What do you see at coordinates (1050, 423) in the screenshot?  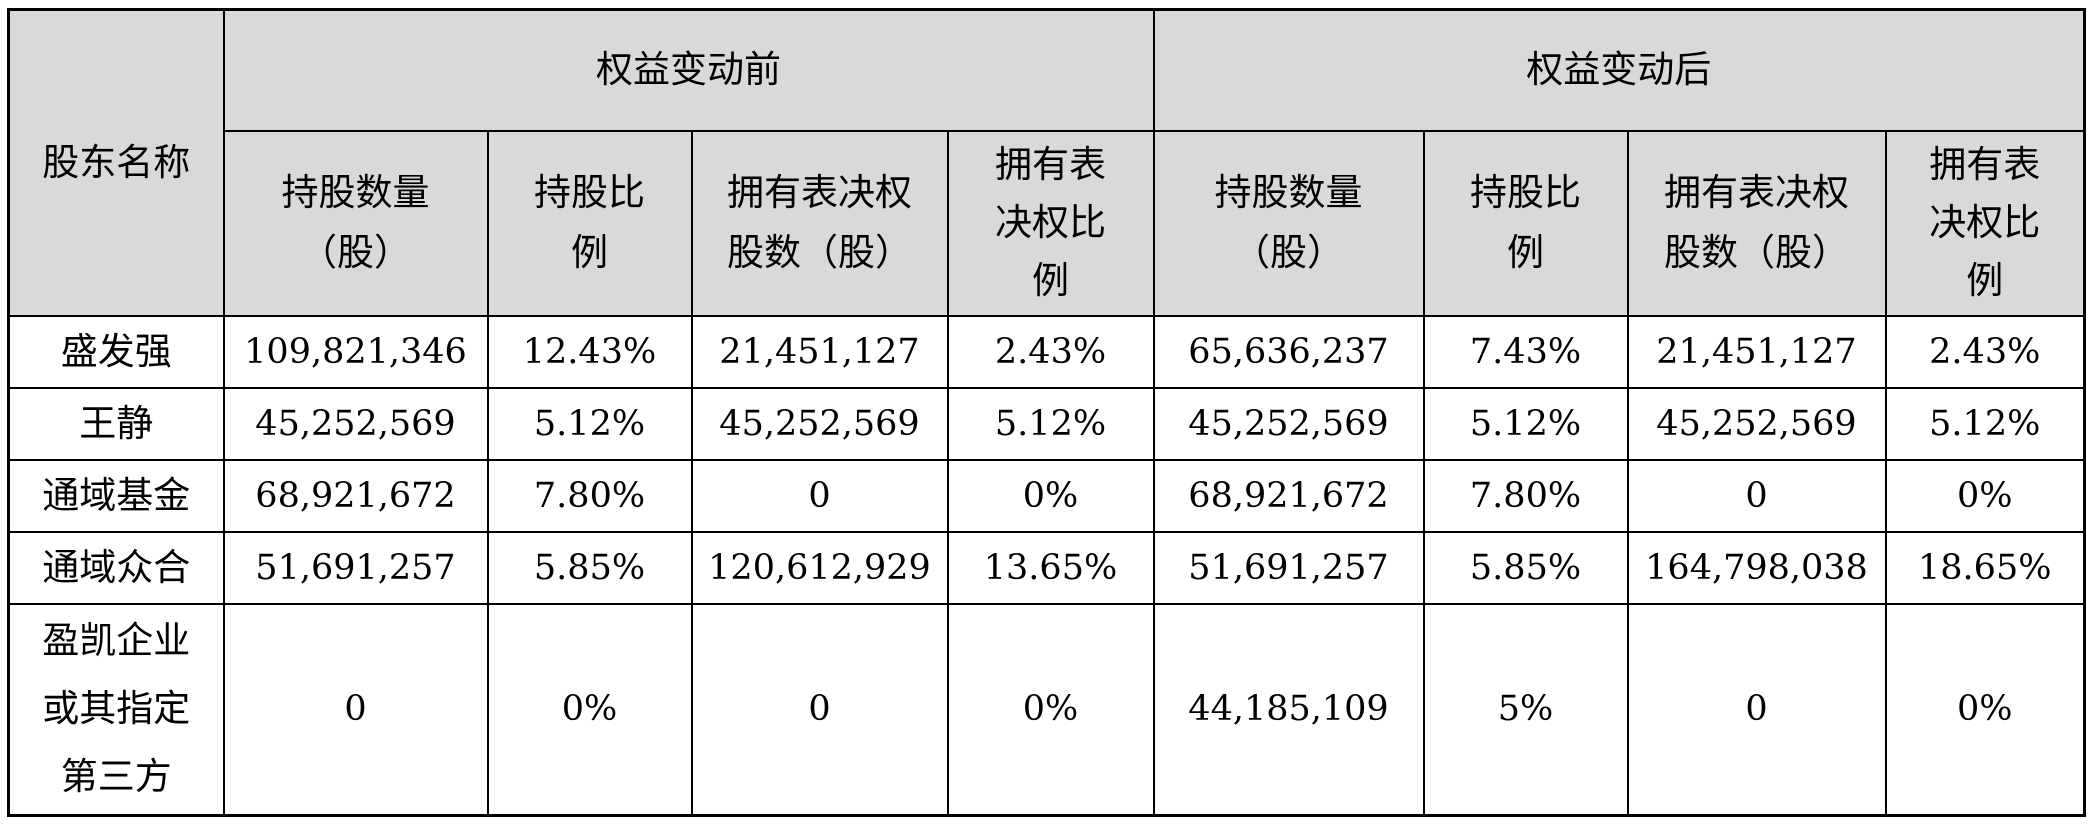 I see `before-voting-ratio-cell: 5.12%` at bounding box center [1050, 423].